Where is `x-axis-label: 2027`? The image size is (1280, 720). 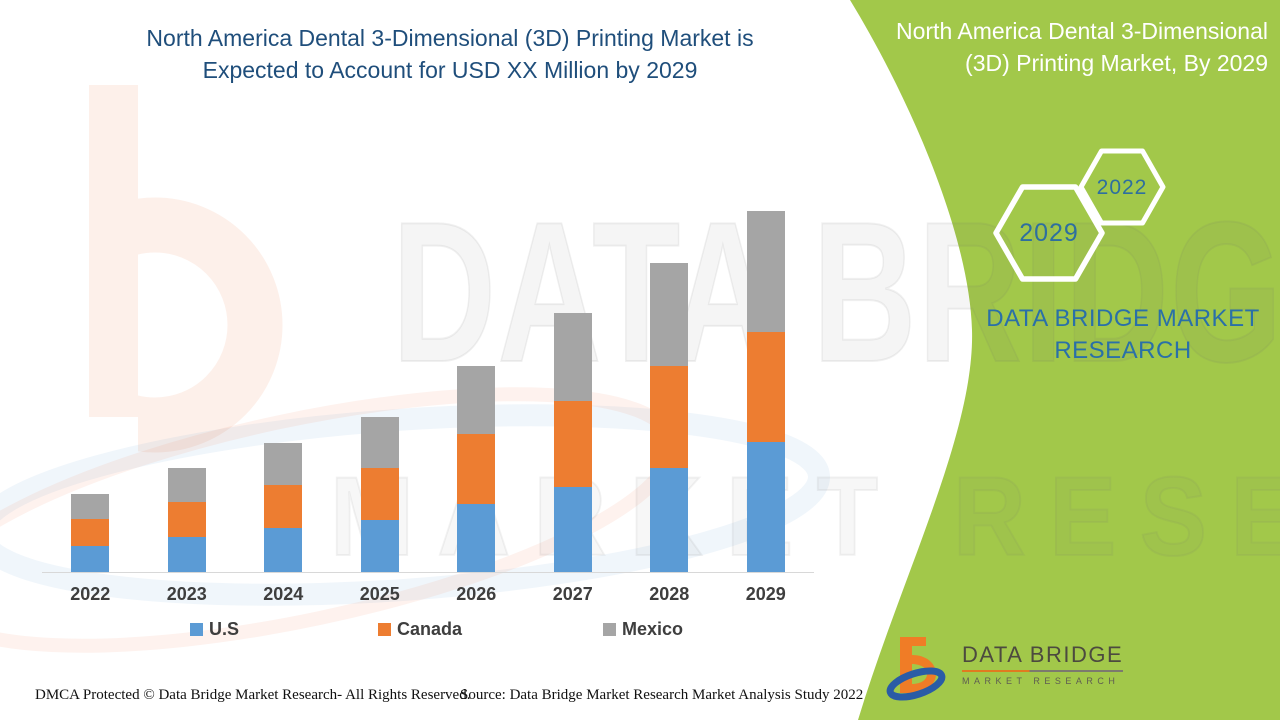 x-axis-label: 2027 is located at coordinates (572, 594).